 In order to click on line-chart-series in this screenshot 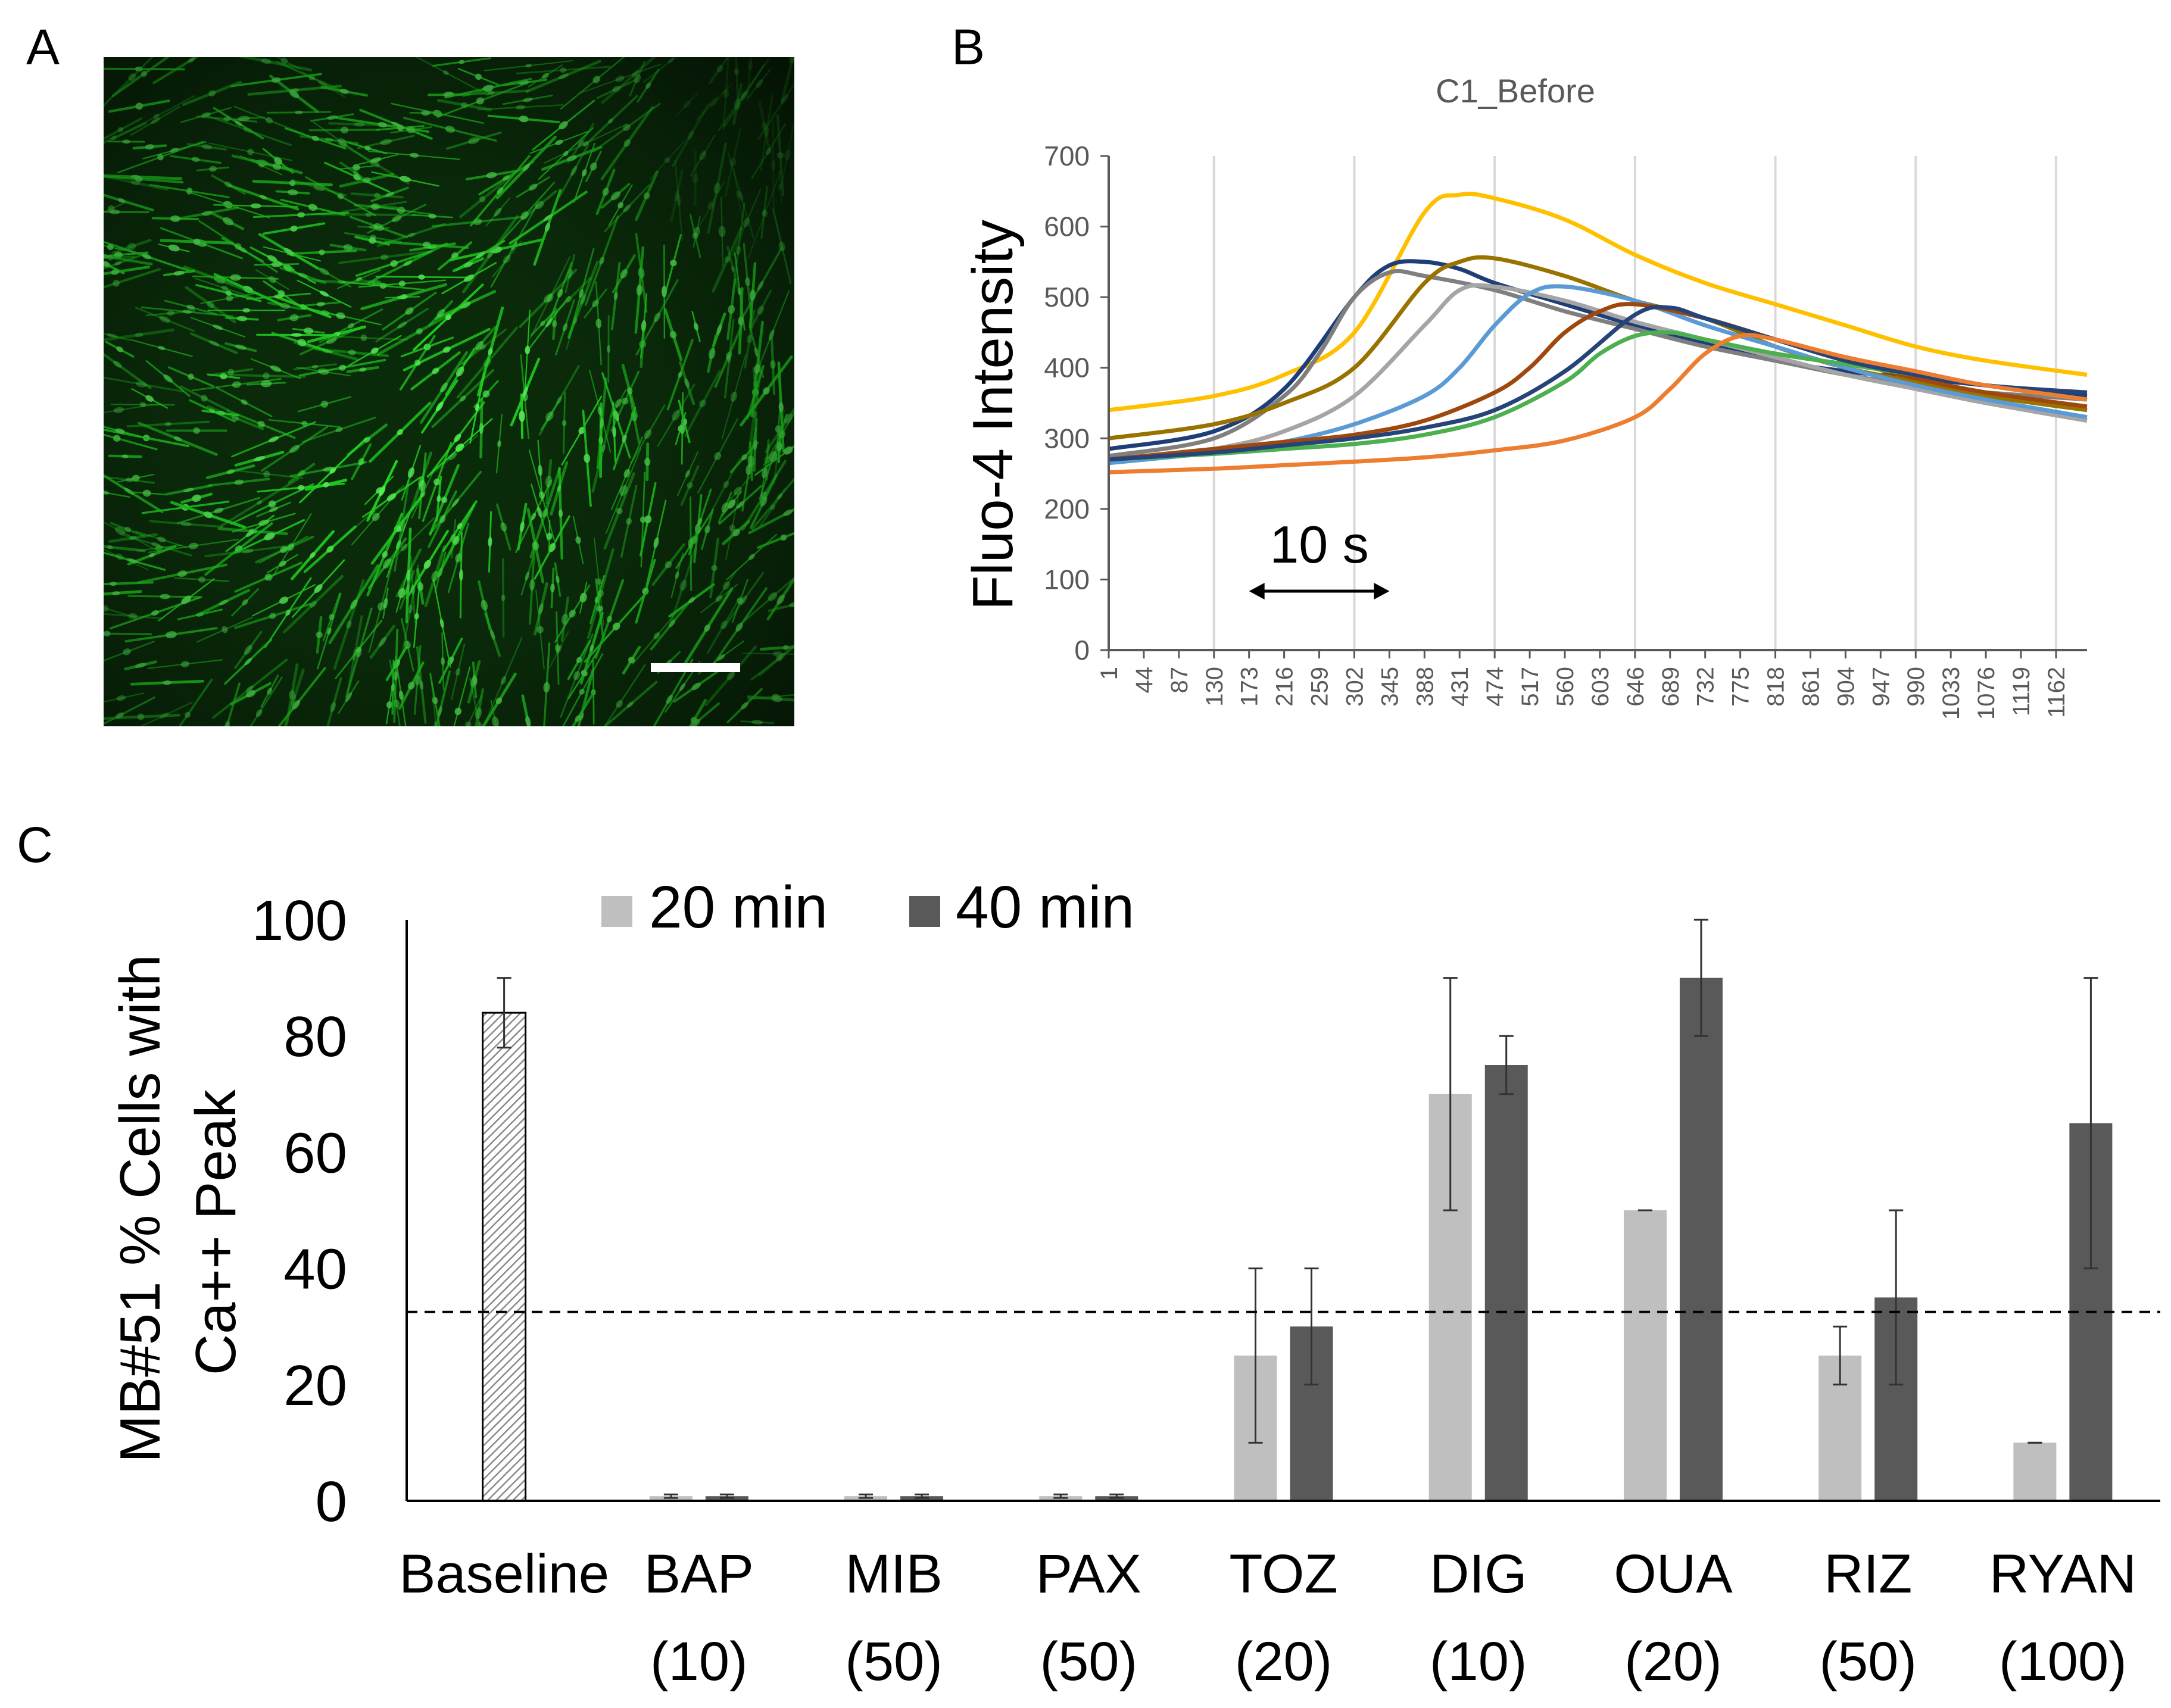, I will do `click(1598, 333)`.